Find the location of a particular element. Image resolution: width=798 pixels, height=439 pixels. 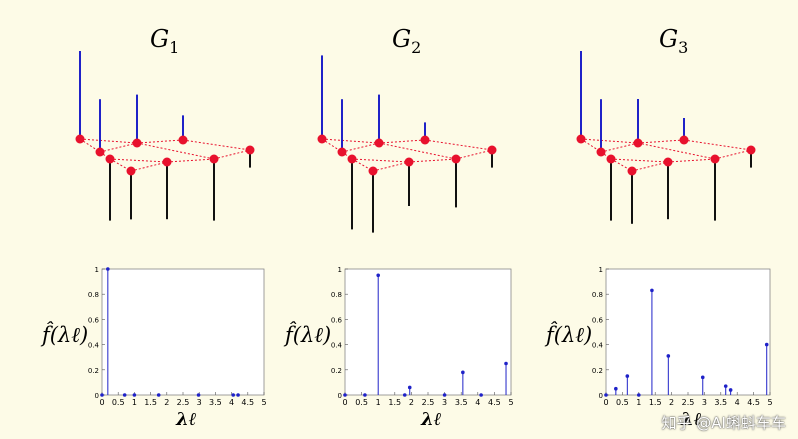

panel-title: G3 is located at coordinates (673, 41).